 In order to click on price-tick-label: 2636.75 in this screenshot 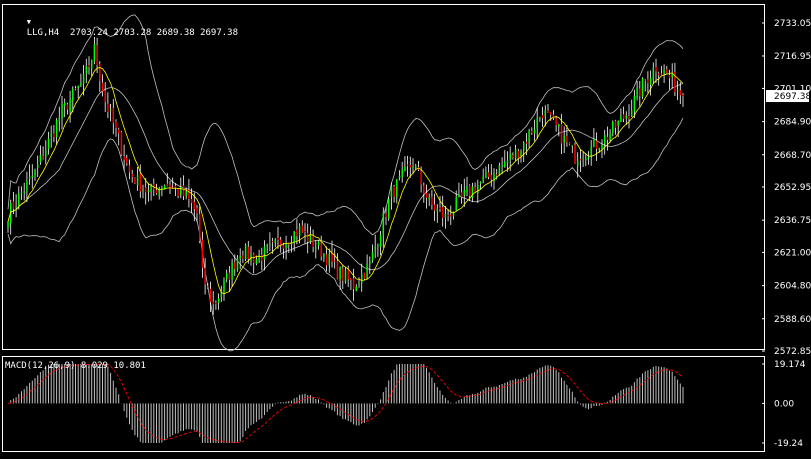, I will do `click(792, 221)`.